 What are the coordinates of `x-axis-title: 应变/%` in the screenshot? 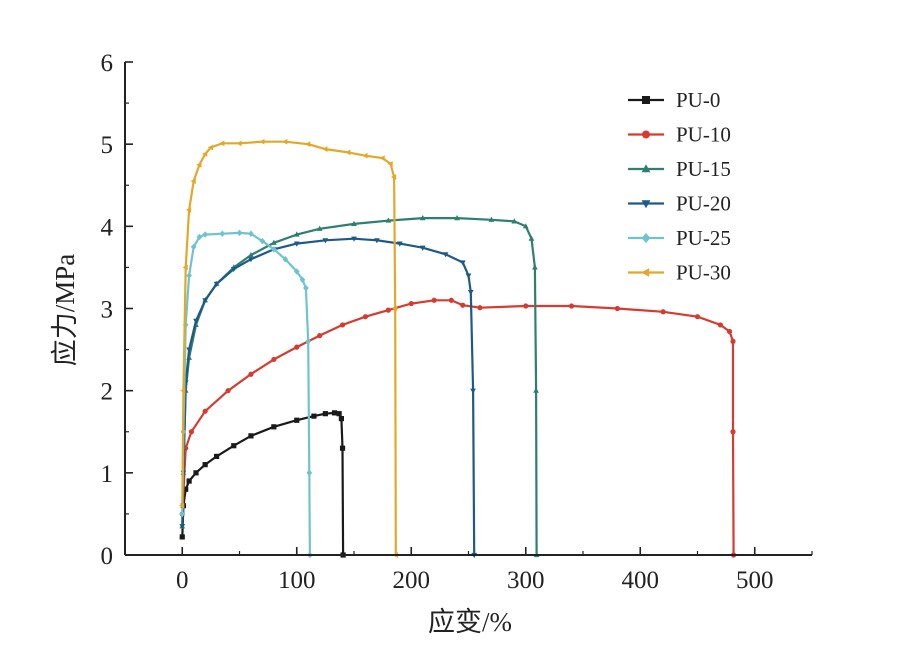 It's located at (470, 622).